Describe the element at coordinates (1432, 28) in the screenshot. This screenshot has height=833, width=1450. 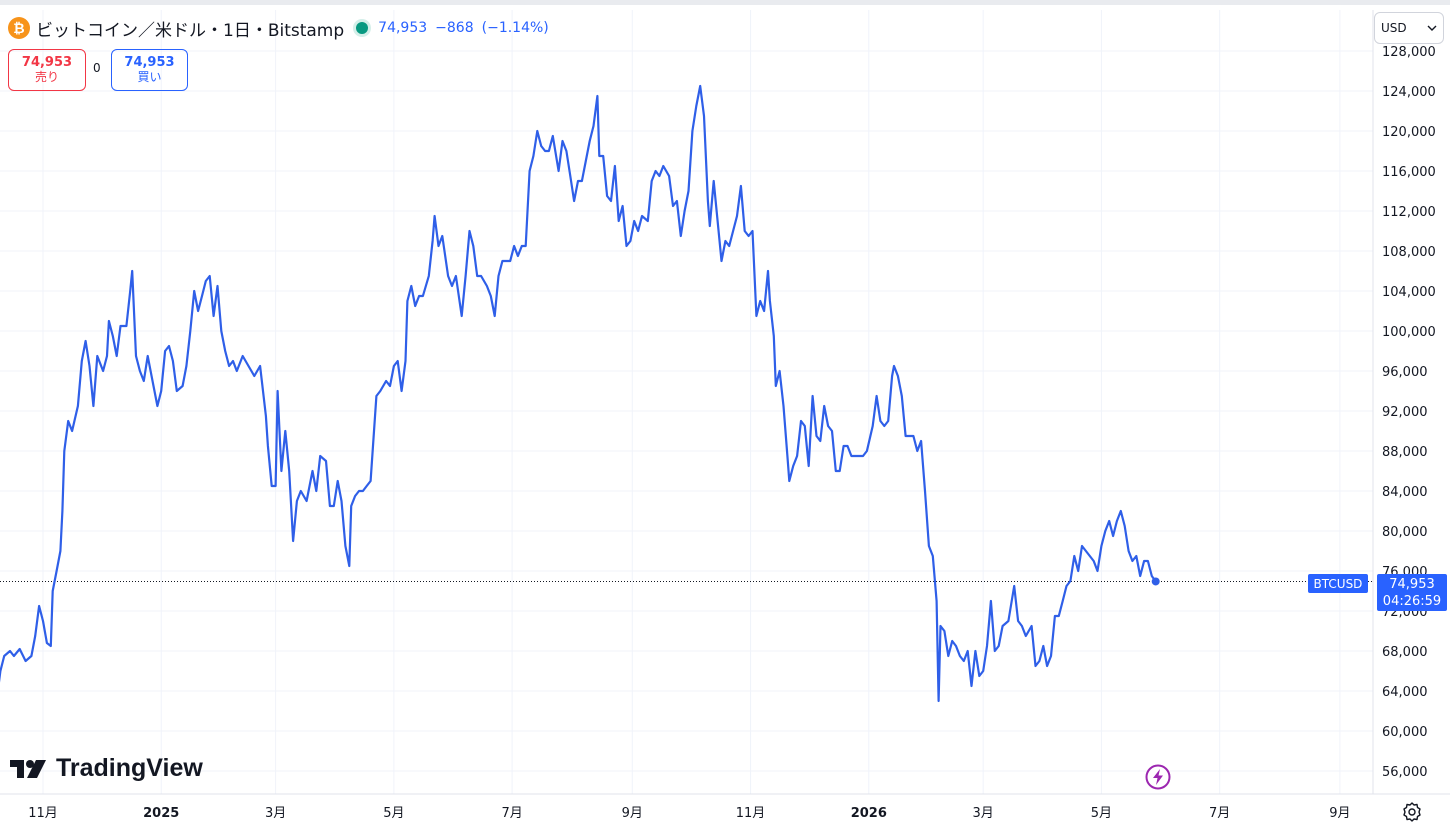
I see `chevron-down-icon` at that location.